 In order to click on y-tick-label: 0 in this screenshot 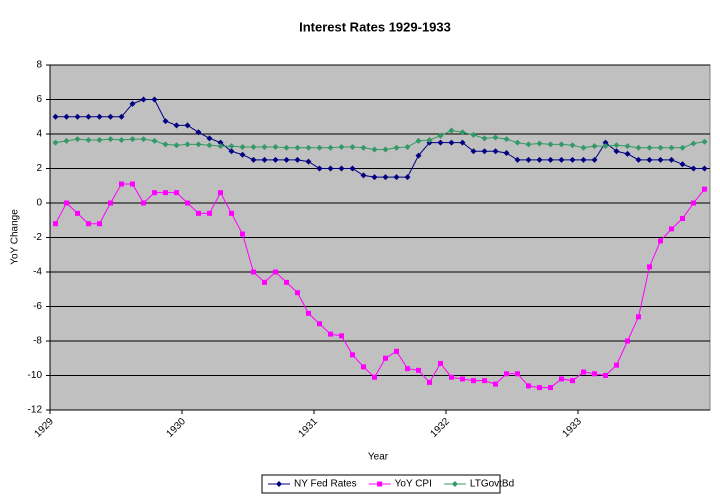, I will do `click(39, 203)`.